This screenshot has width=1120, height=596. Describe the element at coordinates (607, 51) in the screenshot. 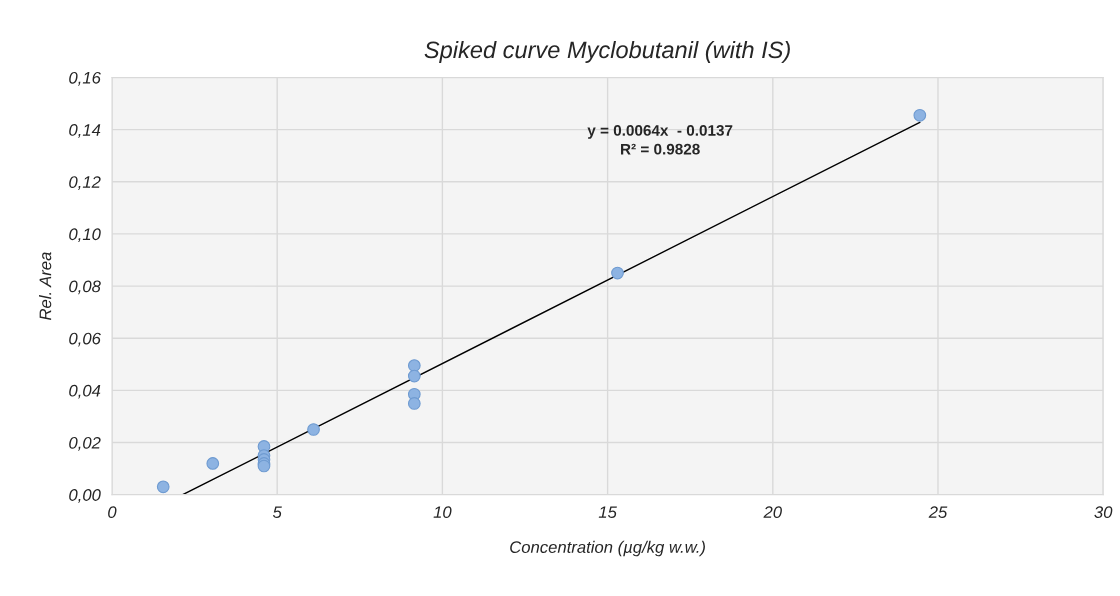

I see `chart-title: Spiked curve Myclobutanil (with IS)` at that location.